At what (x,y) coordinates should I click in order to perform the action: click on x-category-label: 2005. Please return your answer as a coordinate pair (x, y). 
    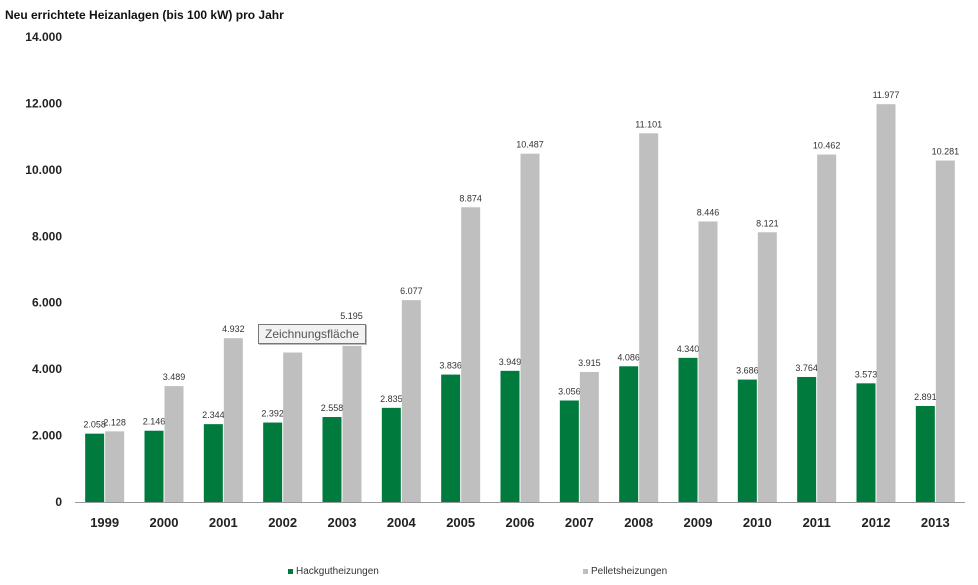
    Looking at the image, I should click on (460, 522).